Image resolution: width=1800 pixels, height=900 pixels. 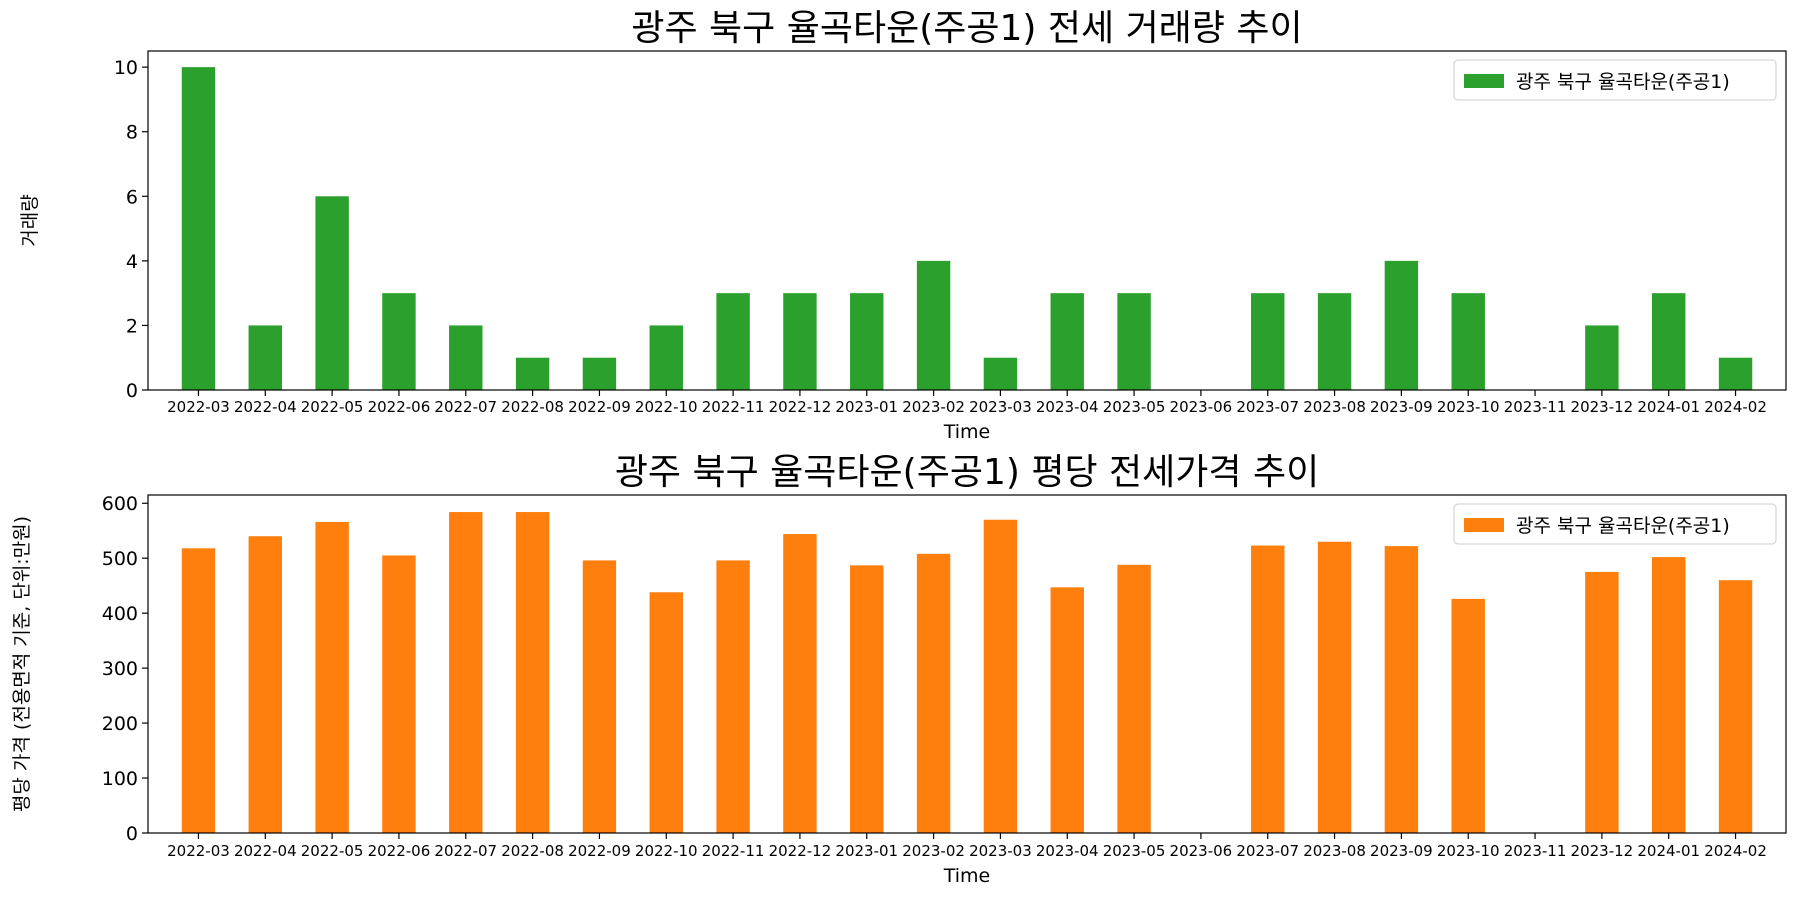 What do you see at coordinates (132, 262) in the screenshot?
I see `y-tick-label: 4` at bounding box center [132, 262].